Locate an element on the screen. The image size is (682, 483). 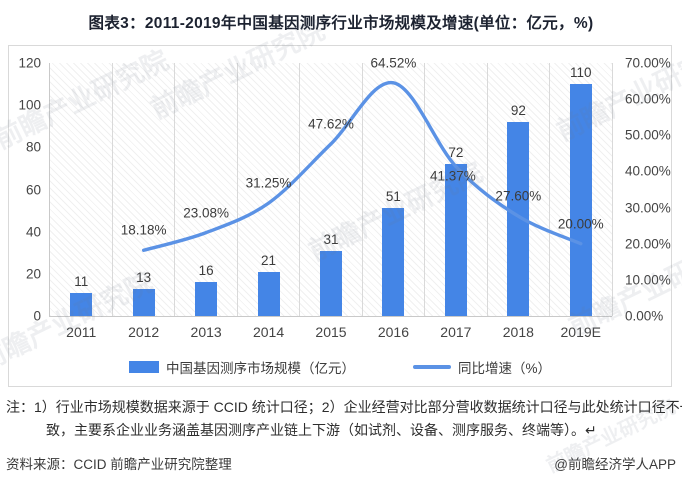
left-axis-tick: 0 is located at coordinates (37, 316).